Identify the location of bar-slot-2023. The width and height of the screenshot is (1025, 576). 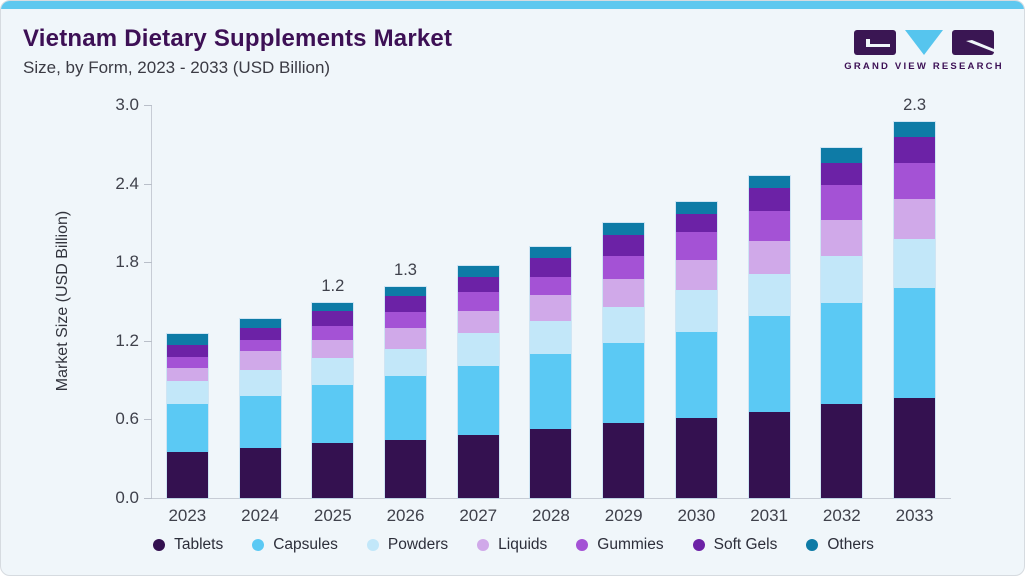
(187, 301).